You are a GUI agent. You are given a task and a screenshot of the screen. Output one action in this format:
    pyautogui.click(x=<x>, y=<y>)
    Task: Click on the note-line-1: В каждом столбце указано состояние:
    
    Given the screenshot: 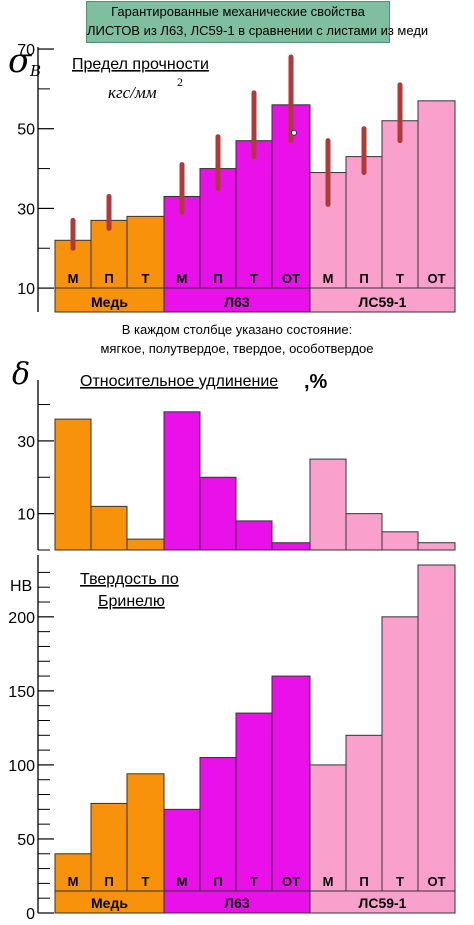 What is the action you would take?
    pyautogui.click(x=237, y=329)
    